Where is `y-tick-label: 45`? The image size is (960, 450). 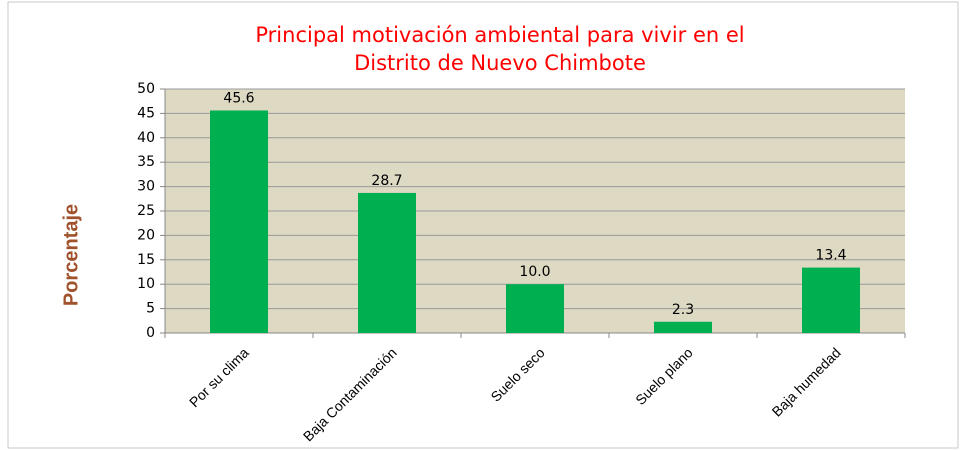
y-tick-label: 45 is located at coordinates (146, 113).